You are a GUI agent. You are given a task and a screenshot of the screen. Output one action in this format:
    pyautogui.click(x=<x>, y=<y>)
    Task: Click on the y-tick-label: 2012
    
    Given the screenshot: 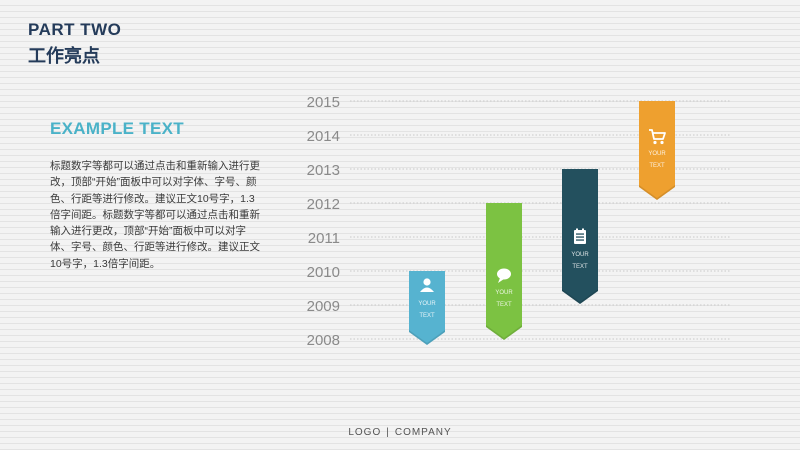 What is the action you would take?
    pyautogui.click(x=323, y=204)
    